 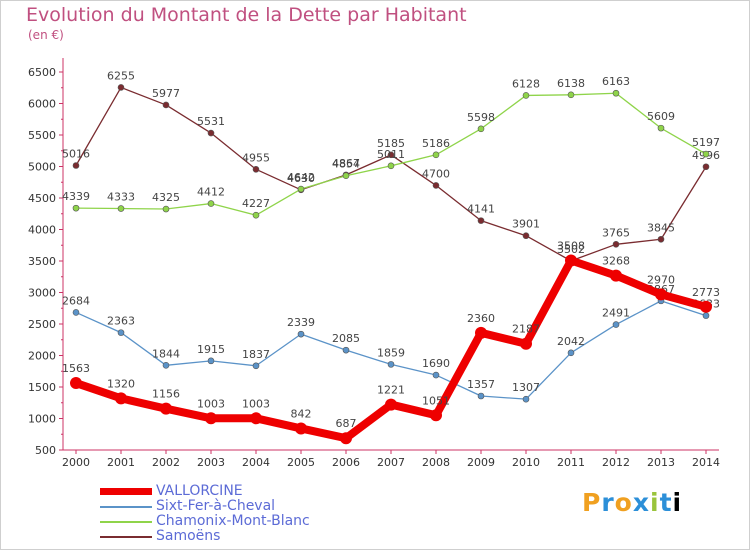 I want to click on data-label-3: 3845, so click(x=661, y=227).